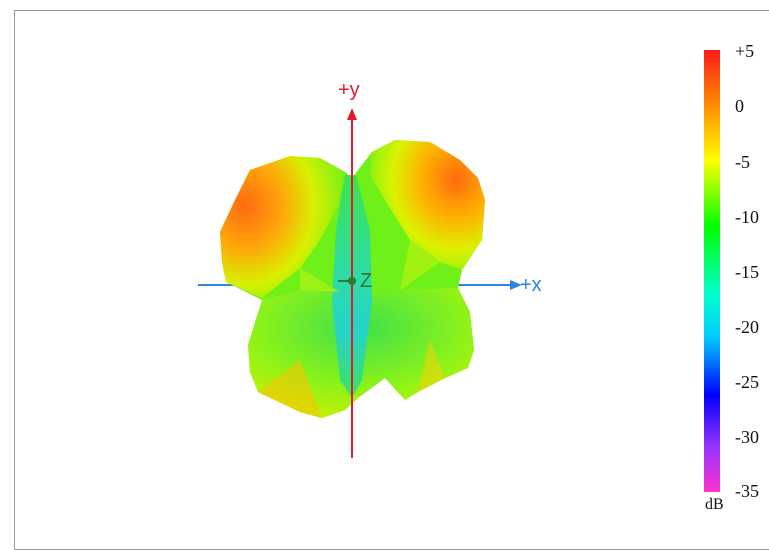  I want to click on colorbar-tick-label: 0, so click(739, 106).